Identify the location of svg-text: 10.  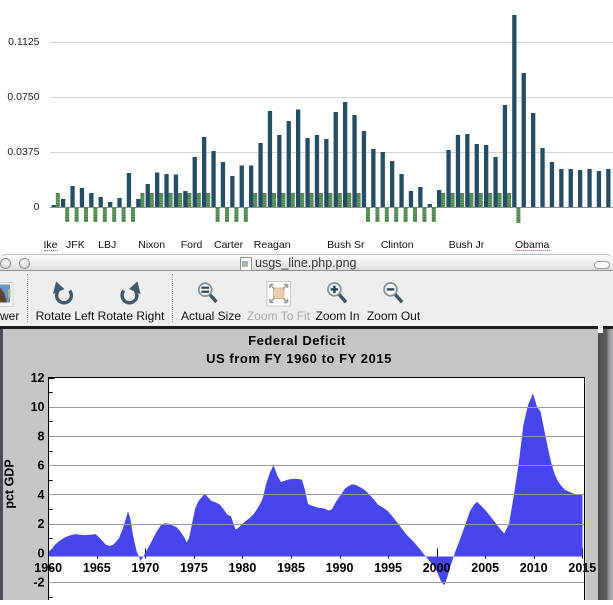
(38, 407).